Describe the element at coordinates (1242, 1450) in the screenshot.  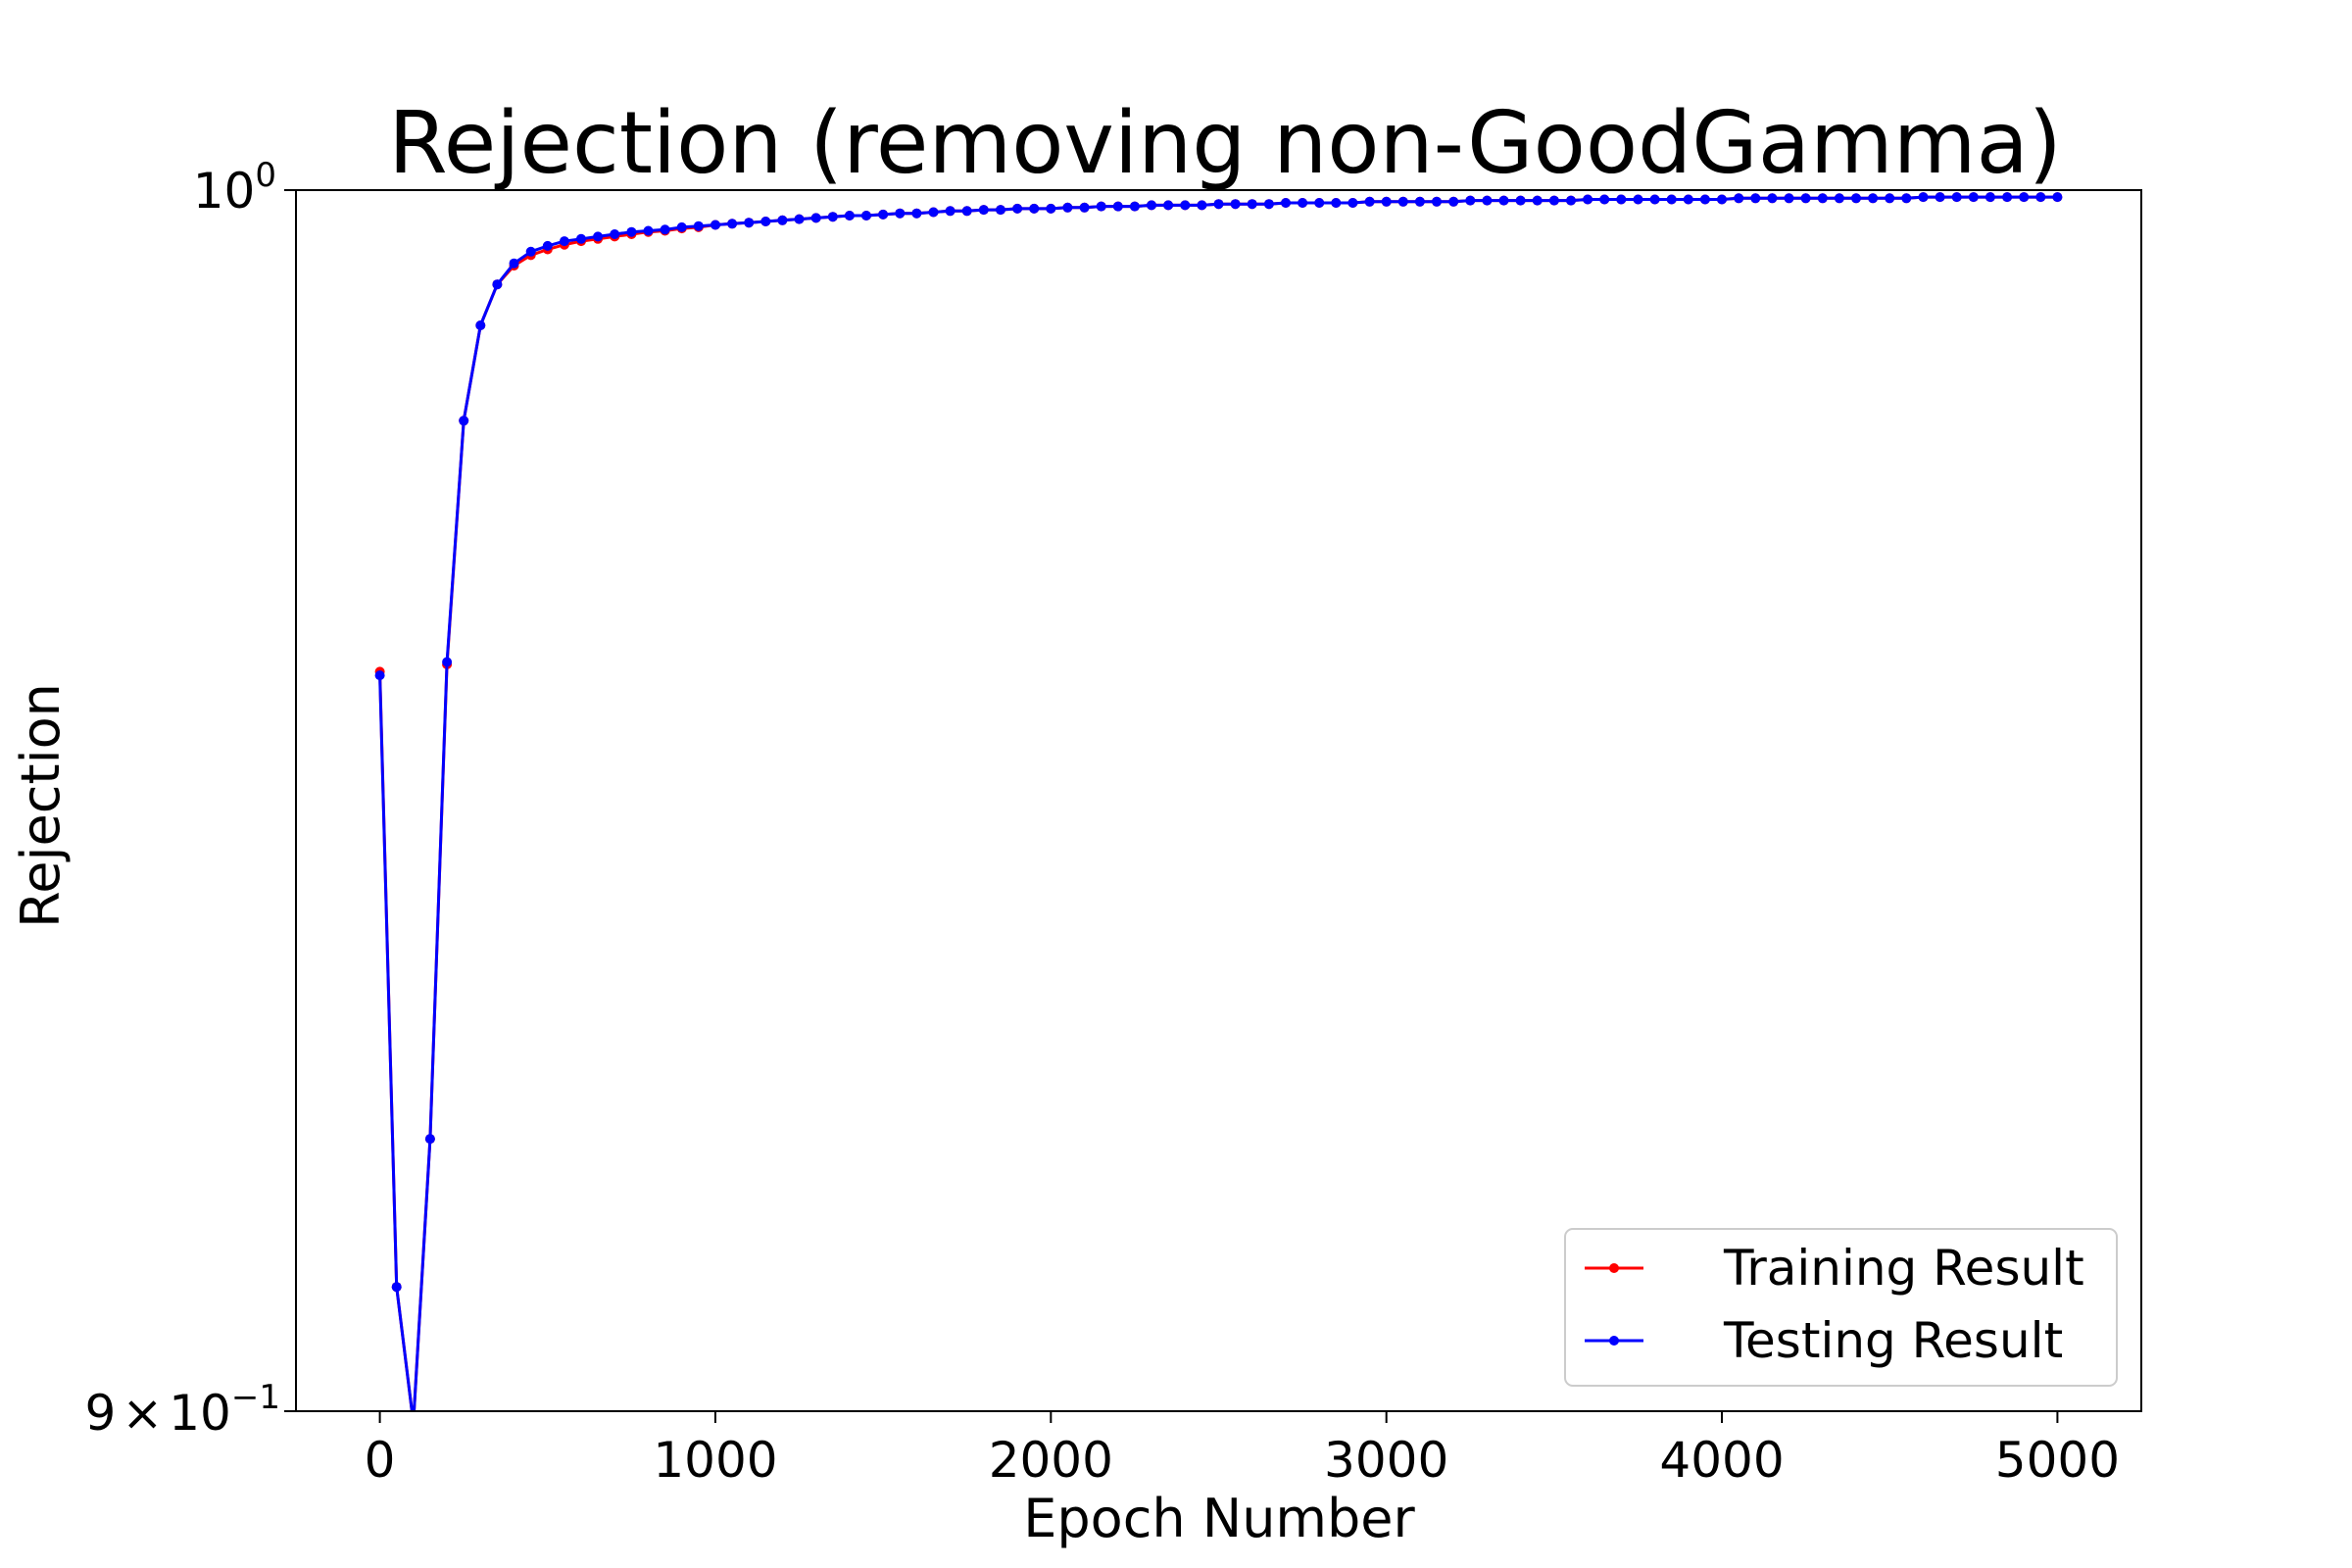
I see `x-axis-ticks: 0 1000 2000 3000 4000 5000` at that location.